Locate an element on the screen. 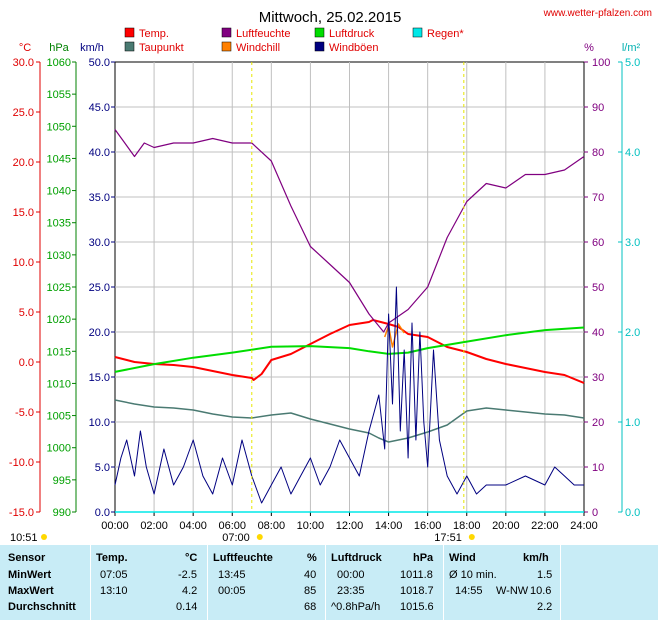 The height and width of the screenshot is (620, 658). legend-label: Temp. is located at coordinates (154, 34).